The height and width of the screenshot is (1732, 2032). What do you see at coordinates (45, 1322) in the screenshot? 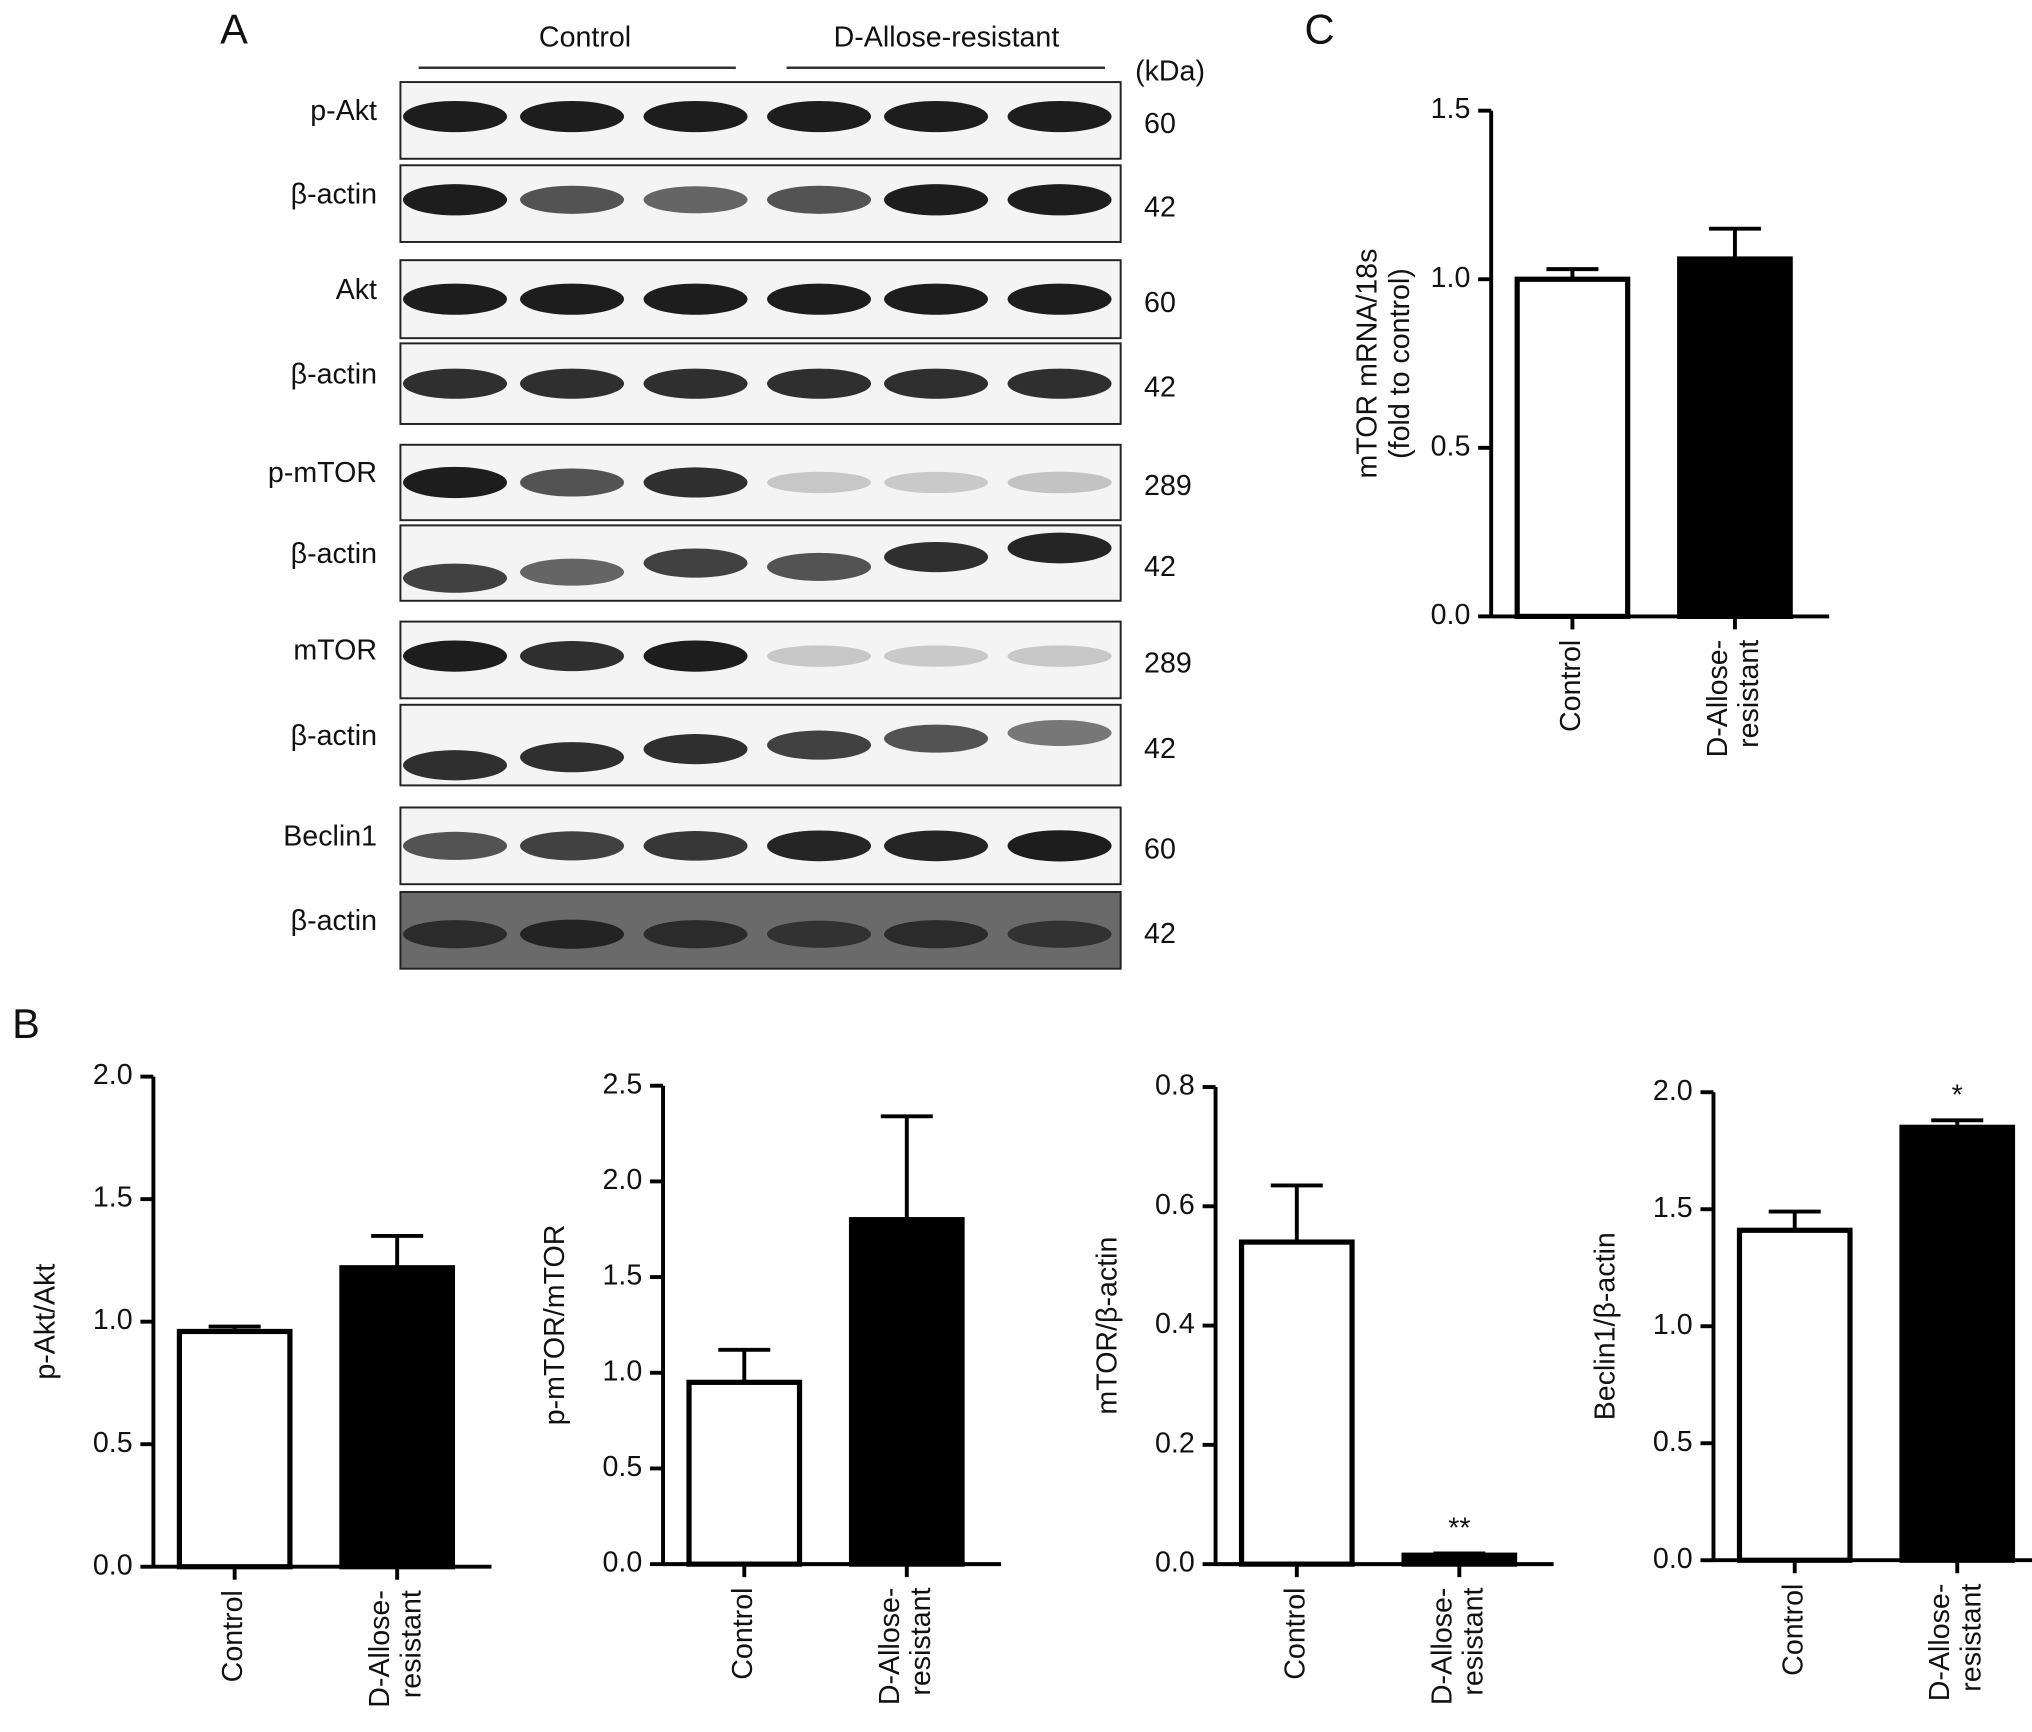
I see `y-axis-label: p-Akt/Akt` at bounding box center [45, 1322].